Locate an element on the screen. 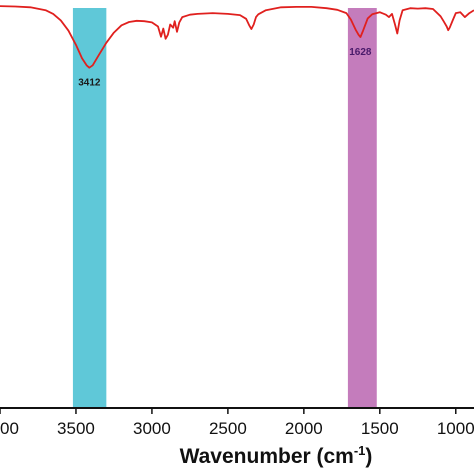  x-tick-label-1000: 1000 is located at coordinates (455, 428).